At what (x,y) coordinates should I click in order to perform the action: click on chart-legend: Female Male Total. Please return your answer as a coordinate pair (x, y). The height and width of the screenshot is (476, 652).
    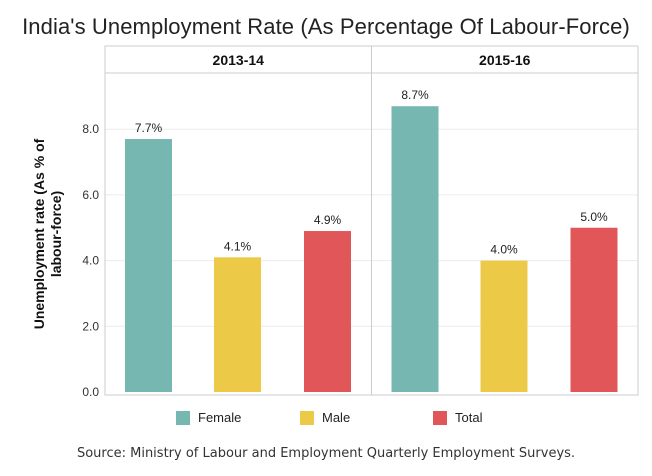
    Looking at the image, I should click on (326, 420).